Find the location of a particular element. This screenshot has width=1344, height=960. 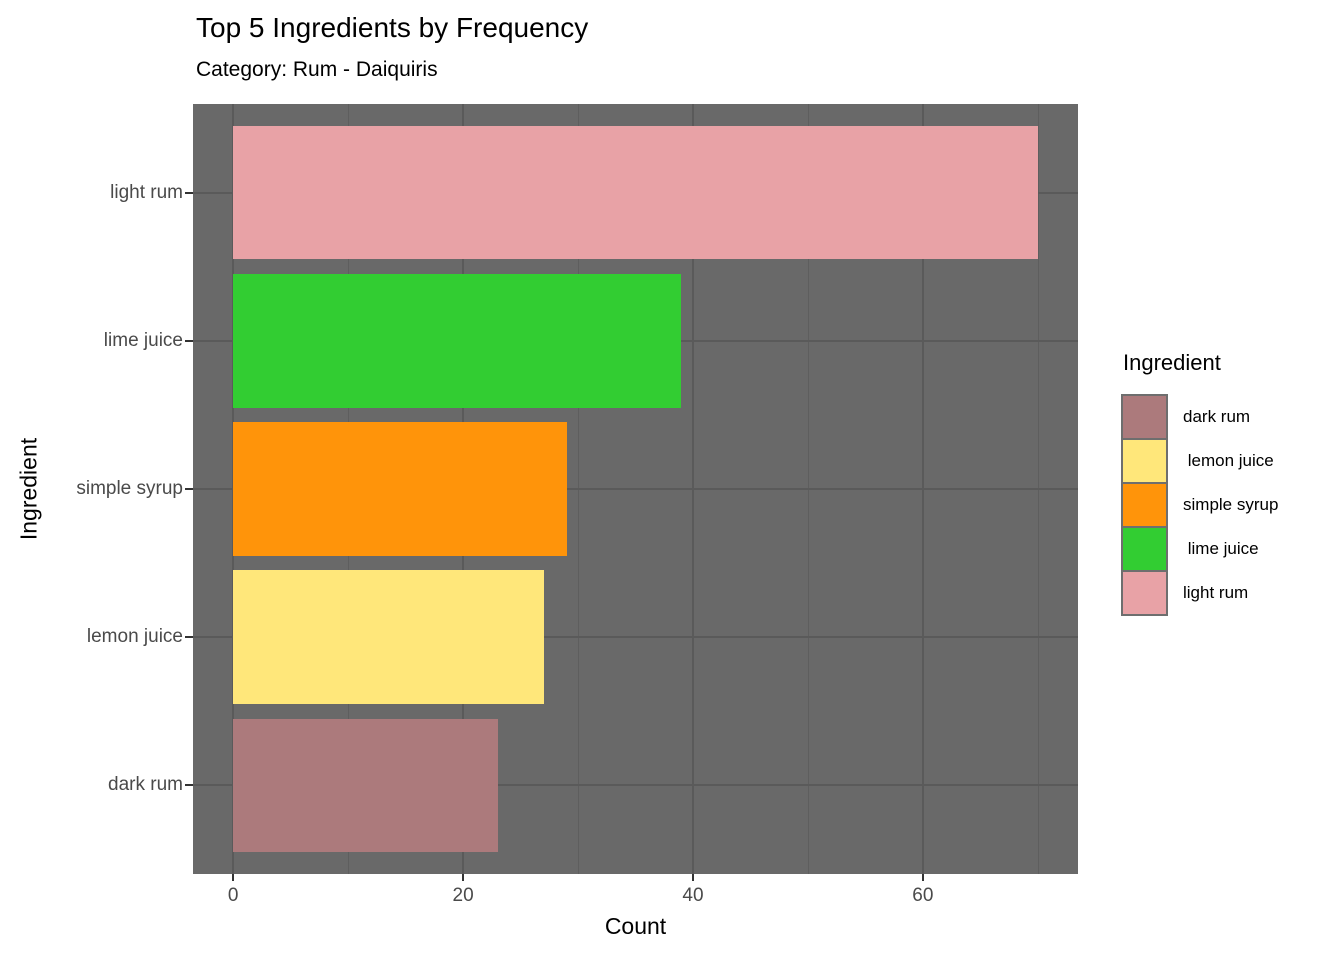

y-tick-label: lemon juice is located at coordinates (134, 637).